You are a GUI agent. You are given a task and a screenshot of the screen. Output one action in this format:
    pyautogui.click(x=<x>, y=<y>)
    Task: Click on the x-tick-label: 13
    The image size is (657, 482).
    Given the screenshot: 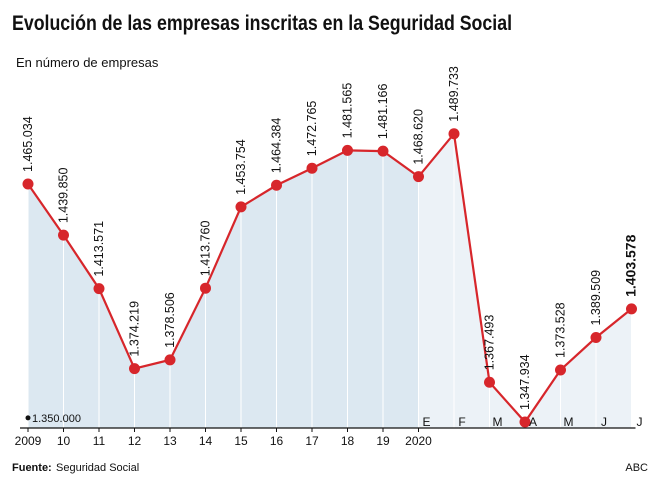 What is the action you would take?
    pyautogui.click(x=170, y=441)
    